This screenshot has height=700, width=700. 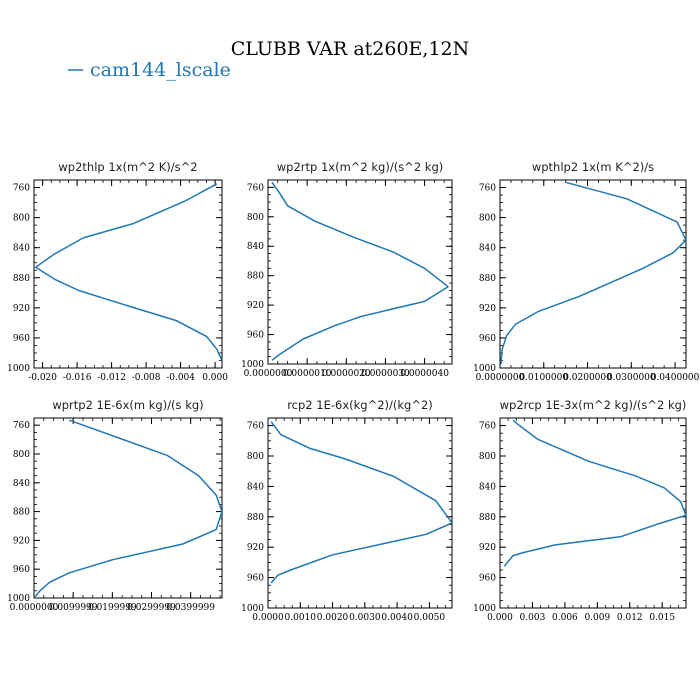 I want to click on x-tick-label: -0.008, so click(x=146, y=378).